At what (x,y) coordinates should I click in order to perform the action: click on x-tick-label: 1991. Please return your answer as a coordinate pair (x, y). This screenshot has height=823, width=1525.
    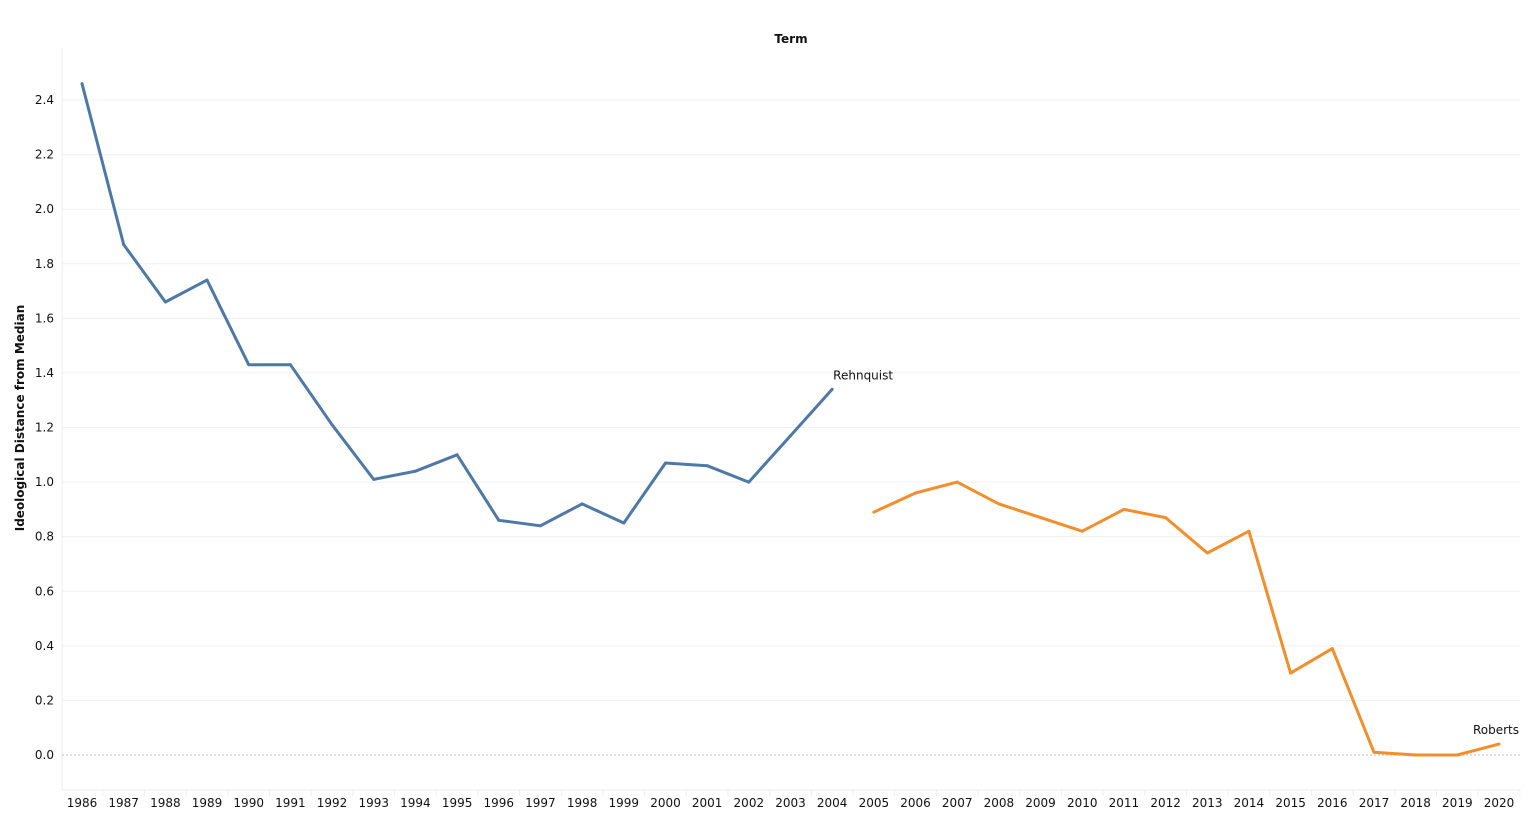
    Looking at the image, I should click on (290, 803).